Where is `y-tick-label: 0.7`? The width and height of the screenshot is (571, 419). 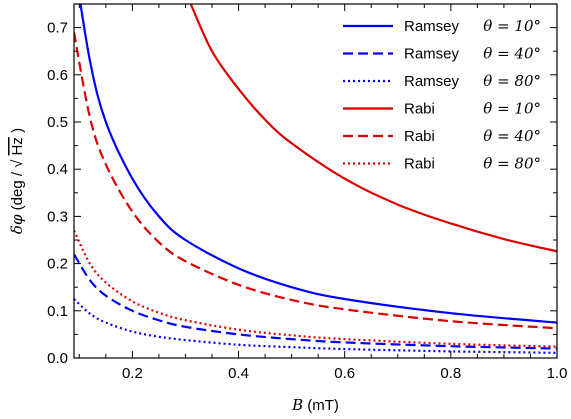
y-tick-label: 0.7 is located at coordinates (57, 28).